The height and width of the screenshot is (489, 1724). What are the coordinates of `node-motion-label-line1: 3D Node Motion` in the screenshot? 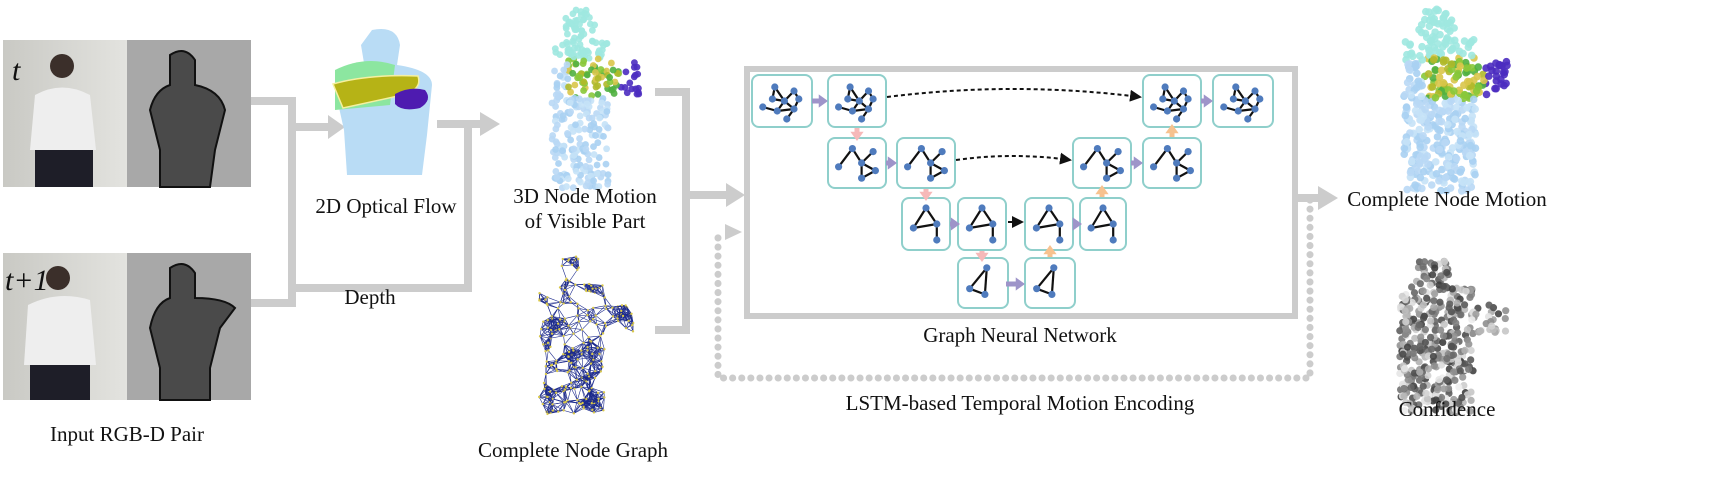 It's located at (585, 196).